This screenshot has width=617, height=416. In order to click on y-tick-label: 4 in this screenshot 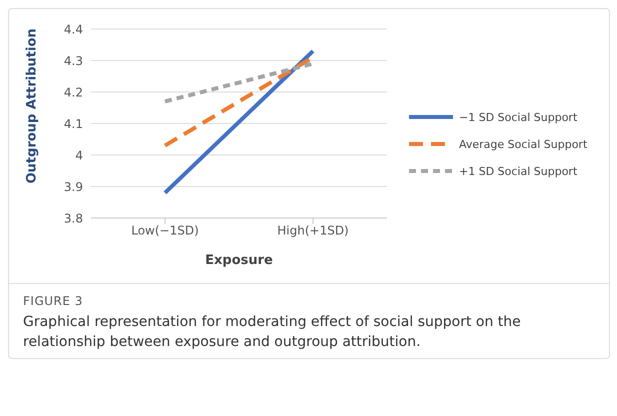, I will do `click(79, 155)`.